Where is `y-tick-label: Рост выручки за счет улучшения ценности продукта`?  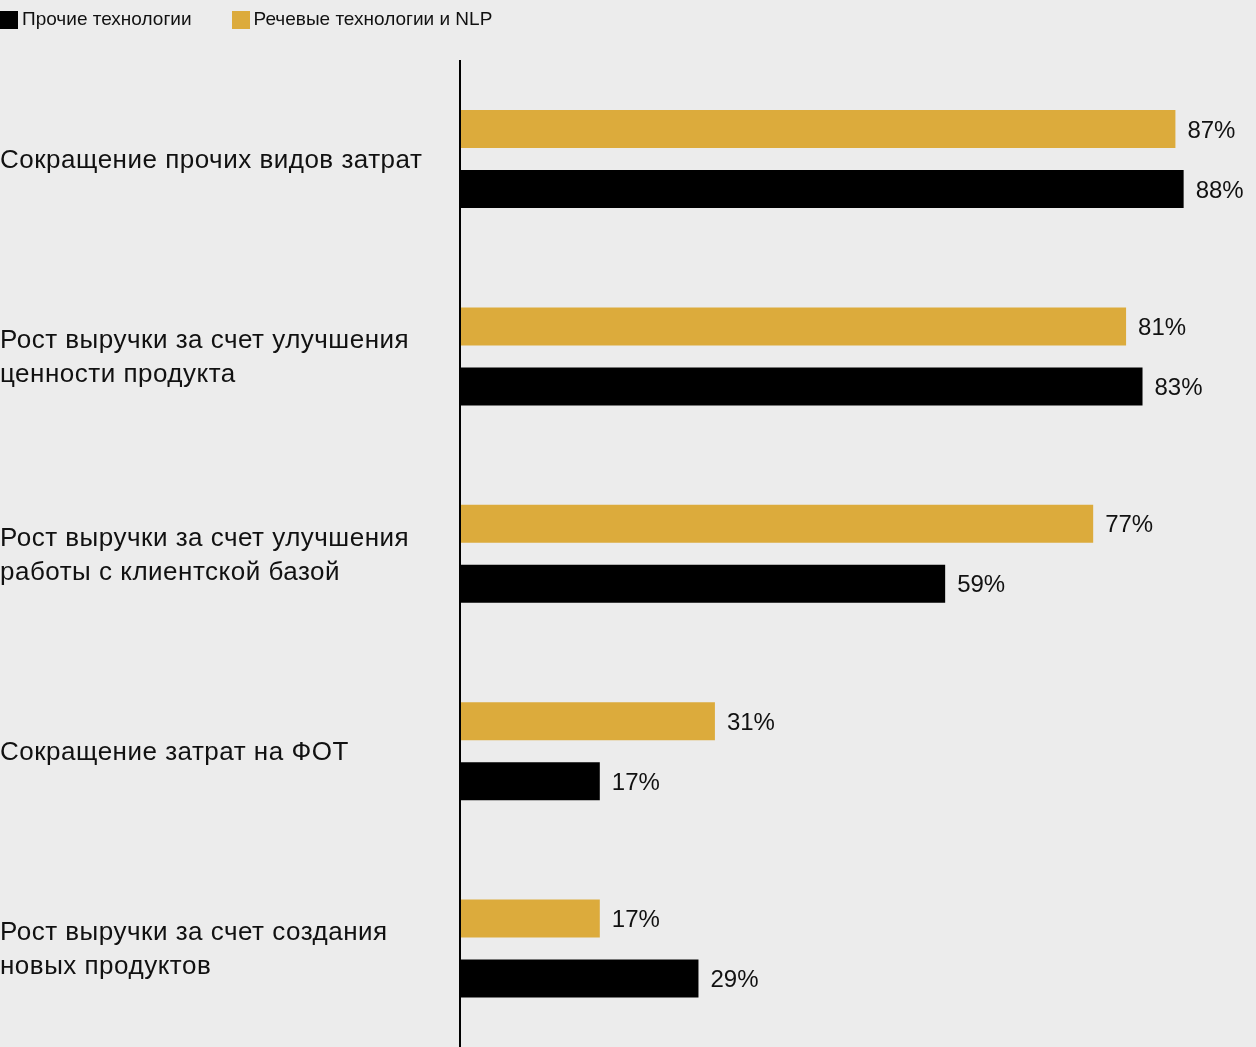 y-tick-label: Рост выручки за счет улучшения ценности продукта is located at coordinates (205, 357).